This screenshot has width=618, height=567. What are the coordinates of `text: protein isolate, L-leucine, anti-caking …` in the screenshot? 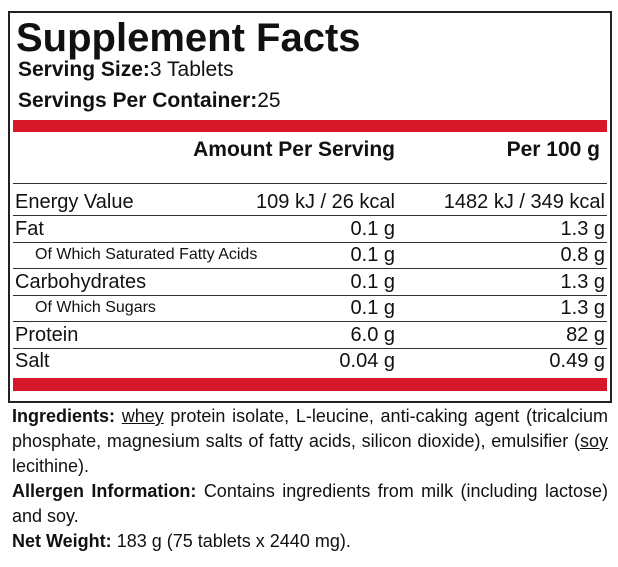 It's located at (310, 428).